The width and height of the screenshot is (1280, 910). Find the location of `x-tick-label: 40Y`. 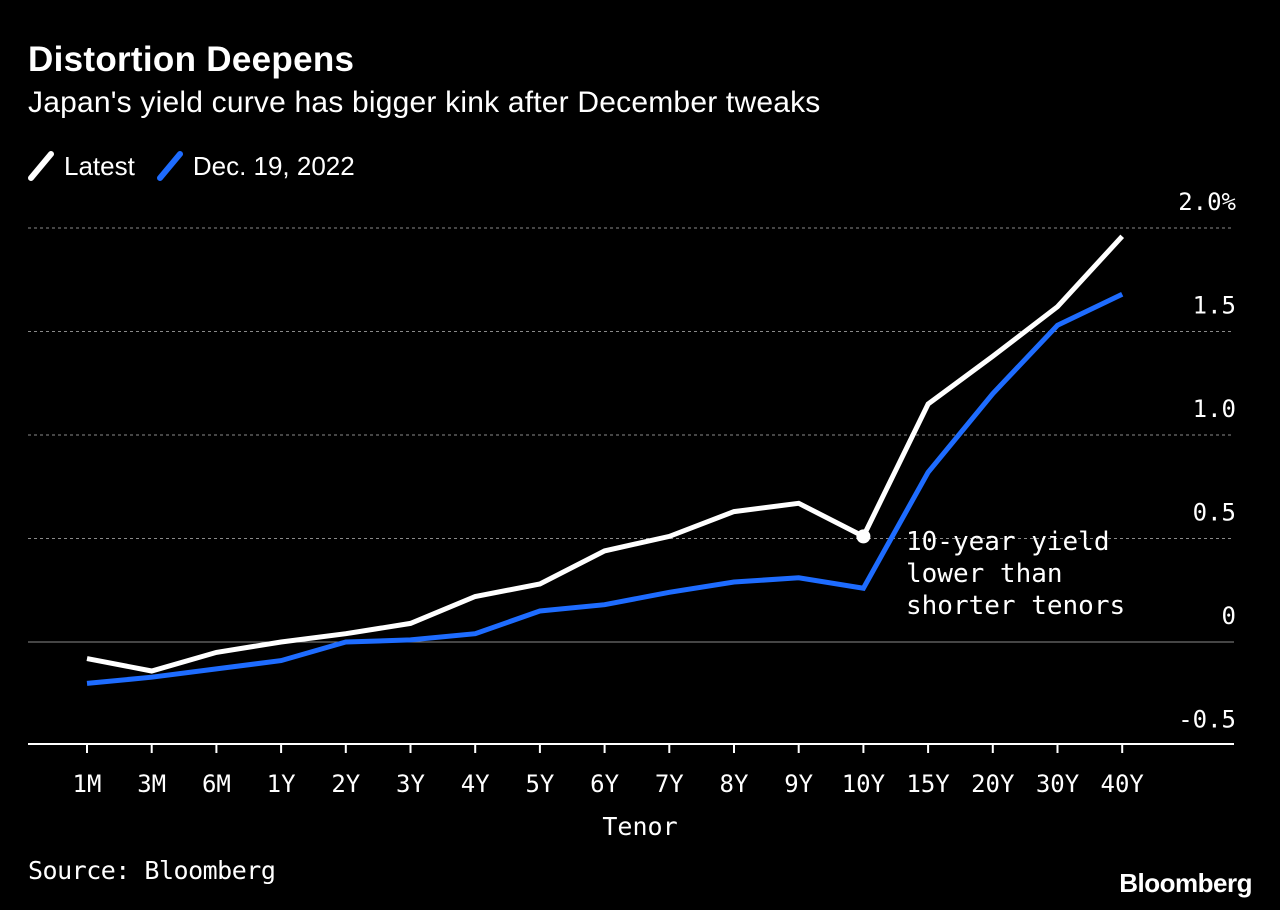

x-tick-label: 40Y is located at coordinates (1123, 784).